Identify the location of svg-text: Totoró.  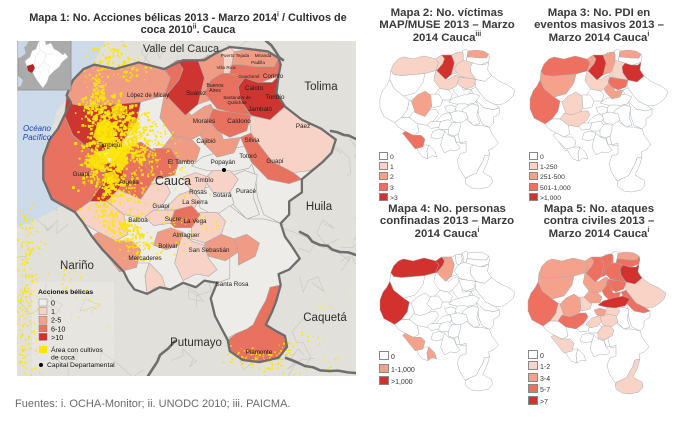
(248, 156).